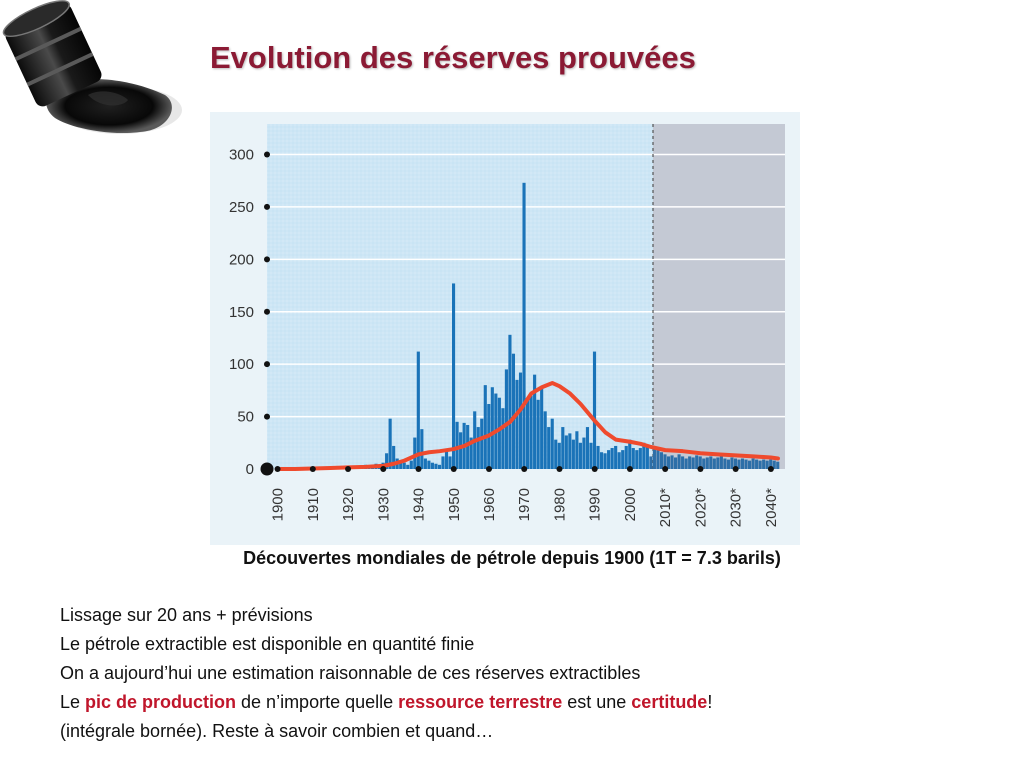 The height and width of the screenshot is (768, 1024). What do you see at coordinates (241, 364) in the screenshot?
I see `y-tick-label: 100` at bounding box center [241, 364].